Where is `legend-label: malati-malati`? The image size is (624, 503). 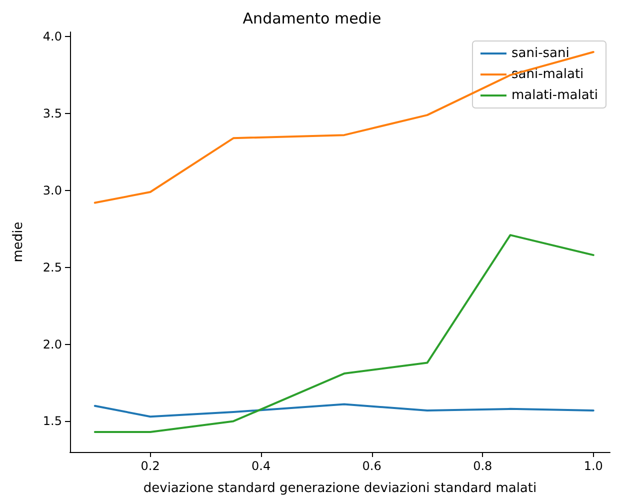 legend-label: malati-malati is located at coordinates (554, 95).